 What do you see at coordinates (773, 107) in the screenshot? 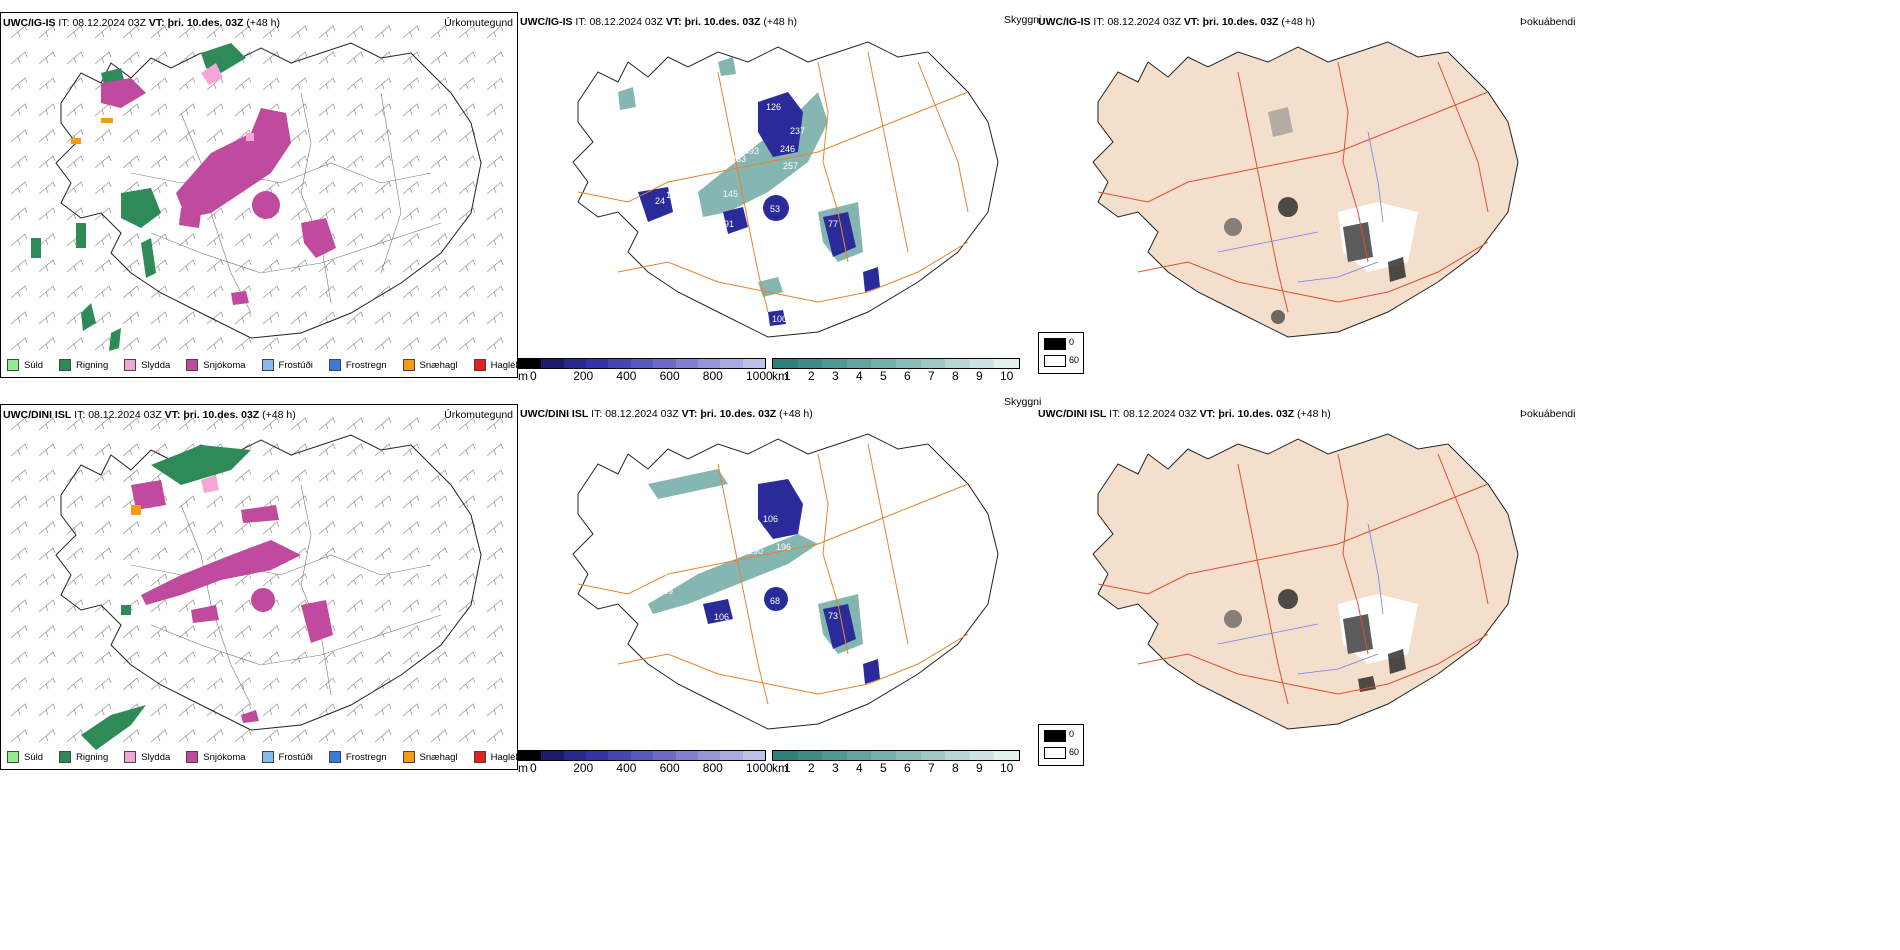
I see `ceiling-value-label: 126` at bounding box center [773, 107].